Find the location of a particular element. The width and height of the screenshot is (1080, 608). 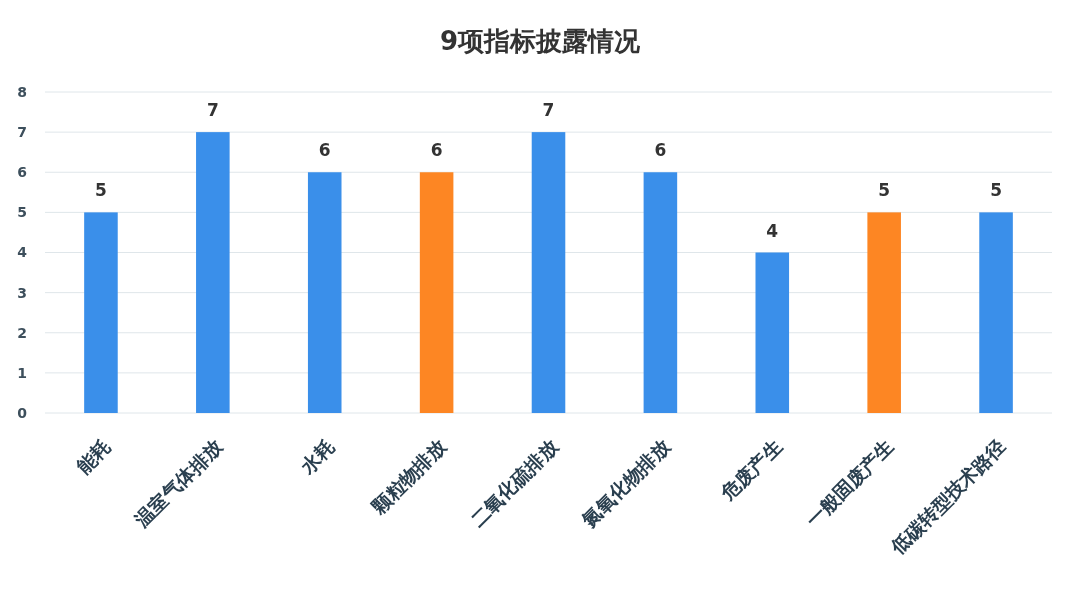

x-tick-label: 水耗 is located at coordinates (317, 456).